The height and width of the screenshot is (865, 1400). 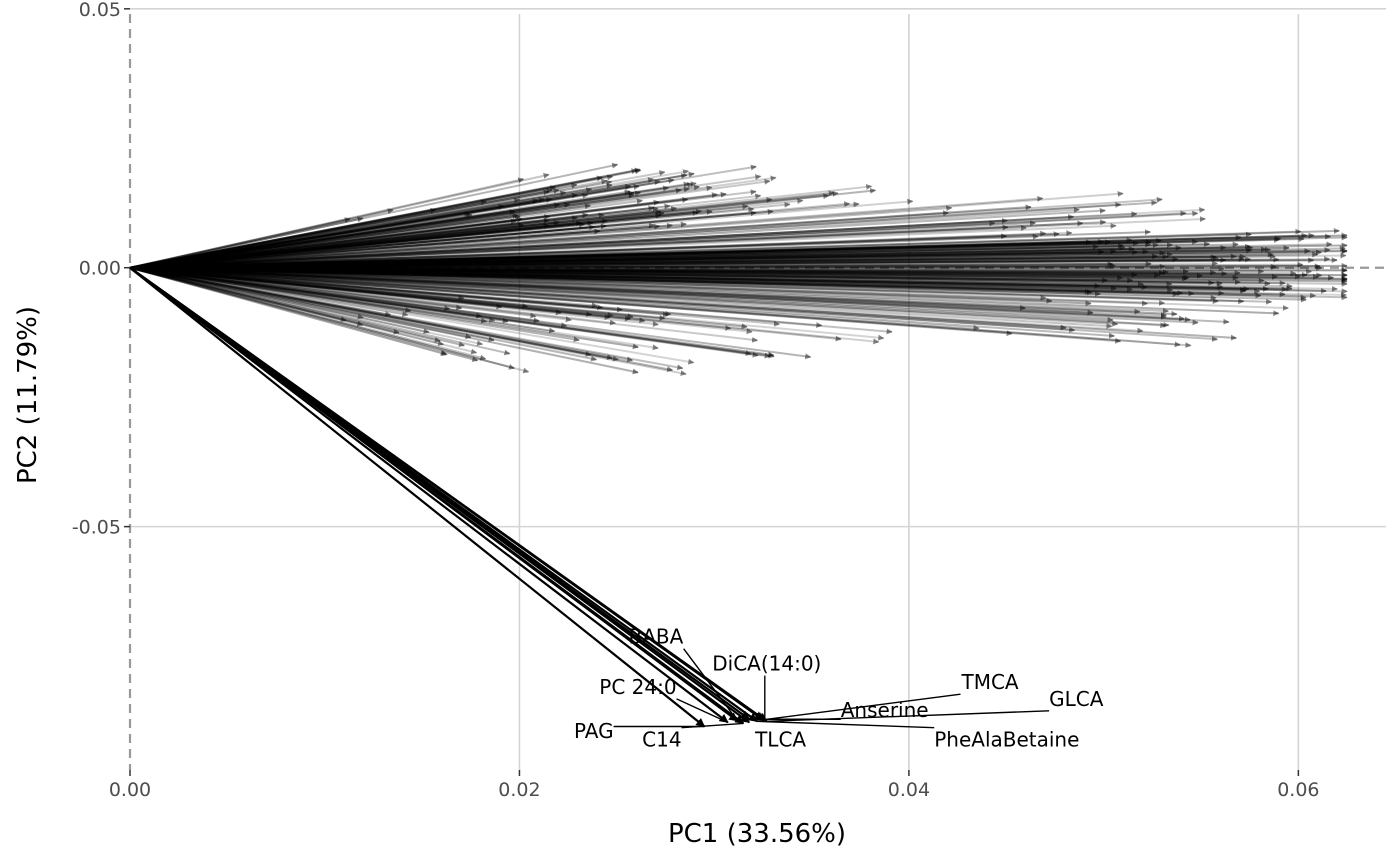 I want to click on label-leader-lines, so click(x=831, y=688).